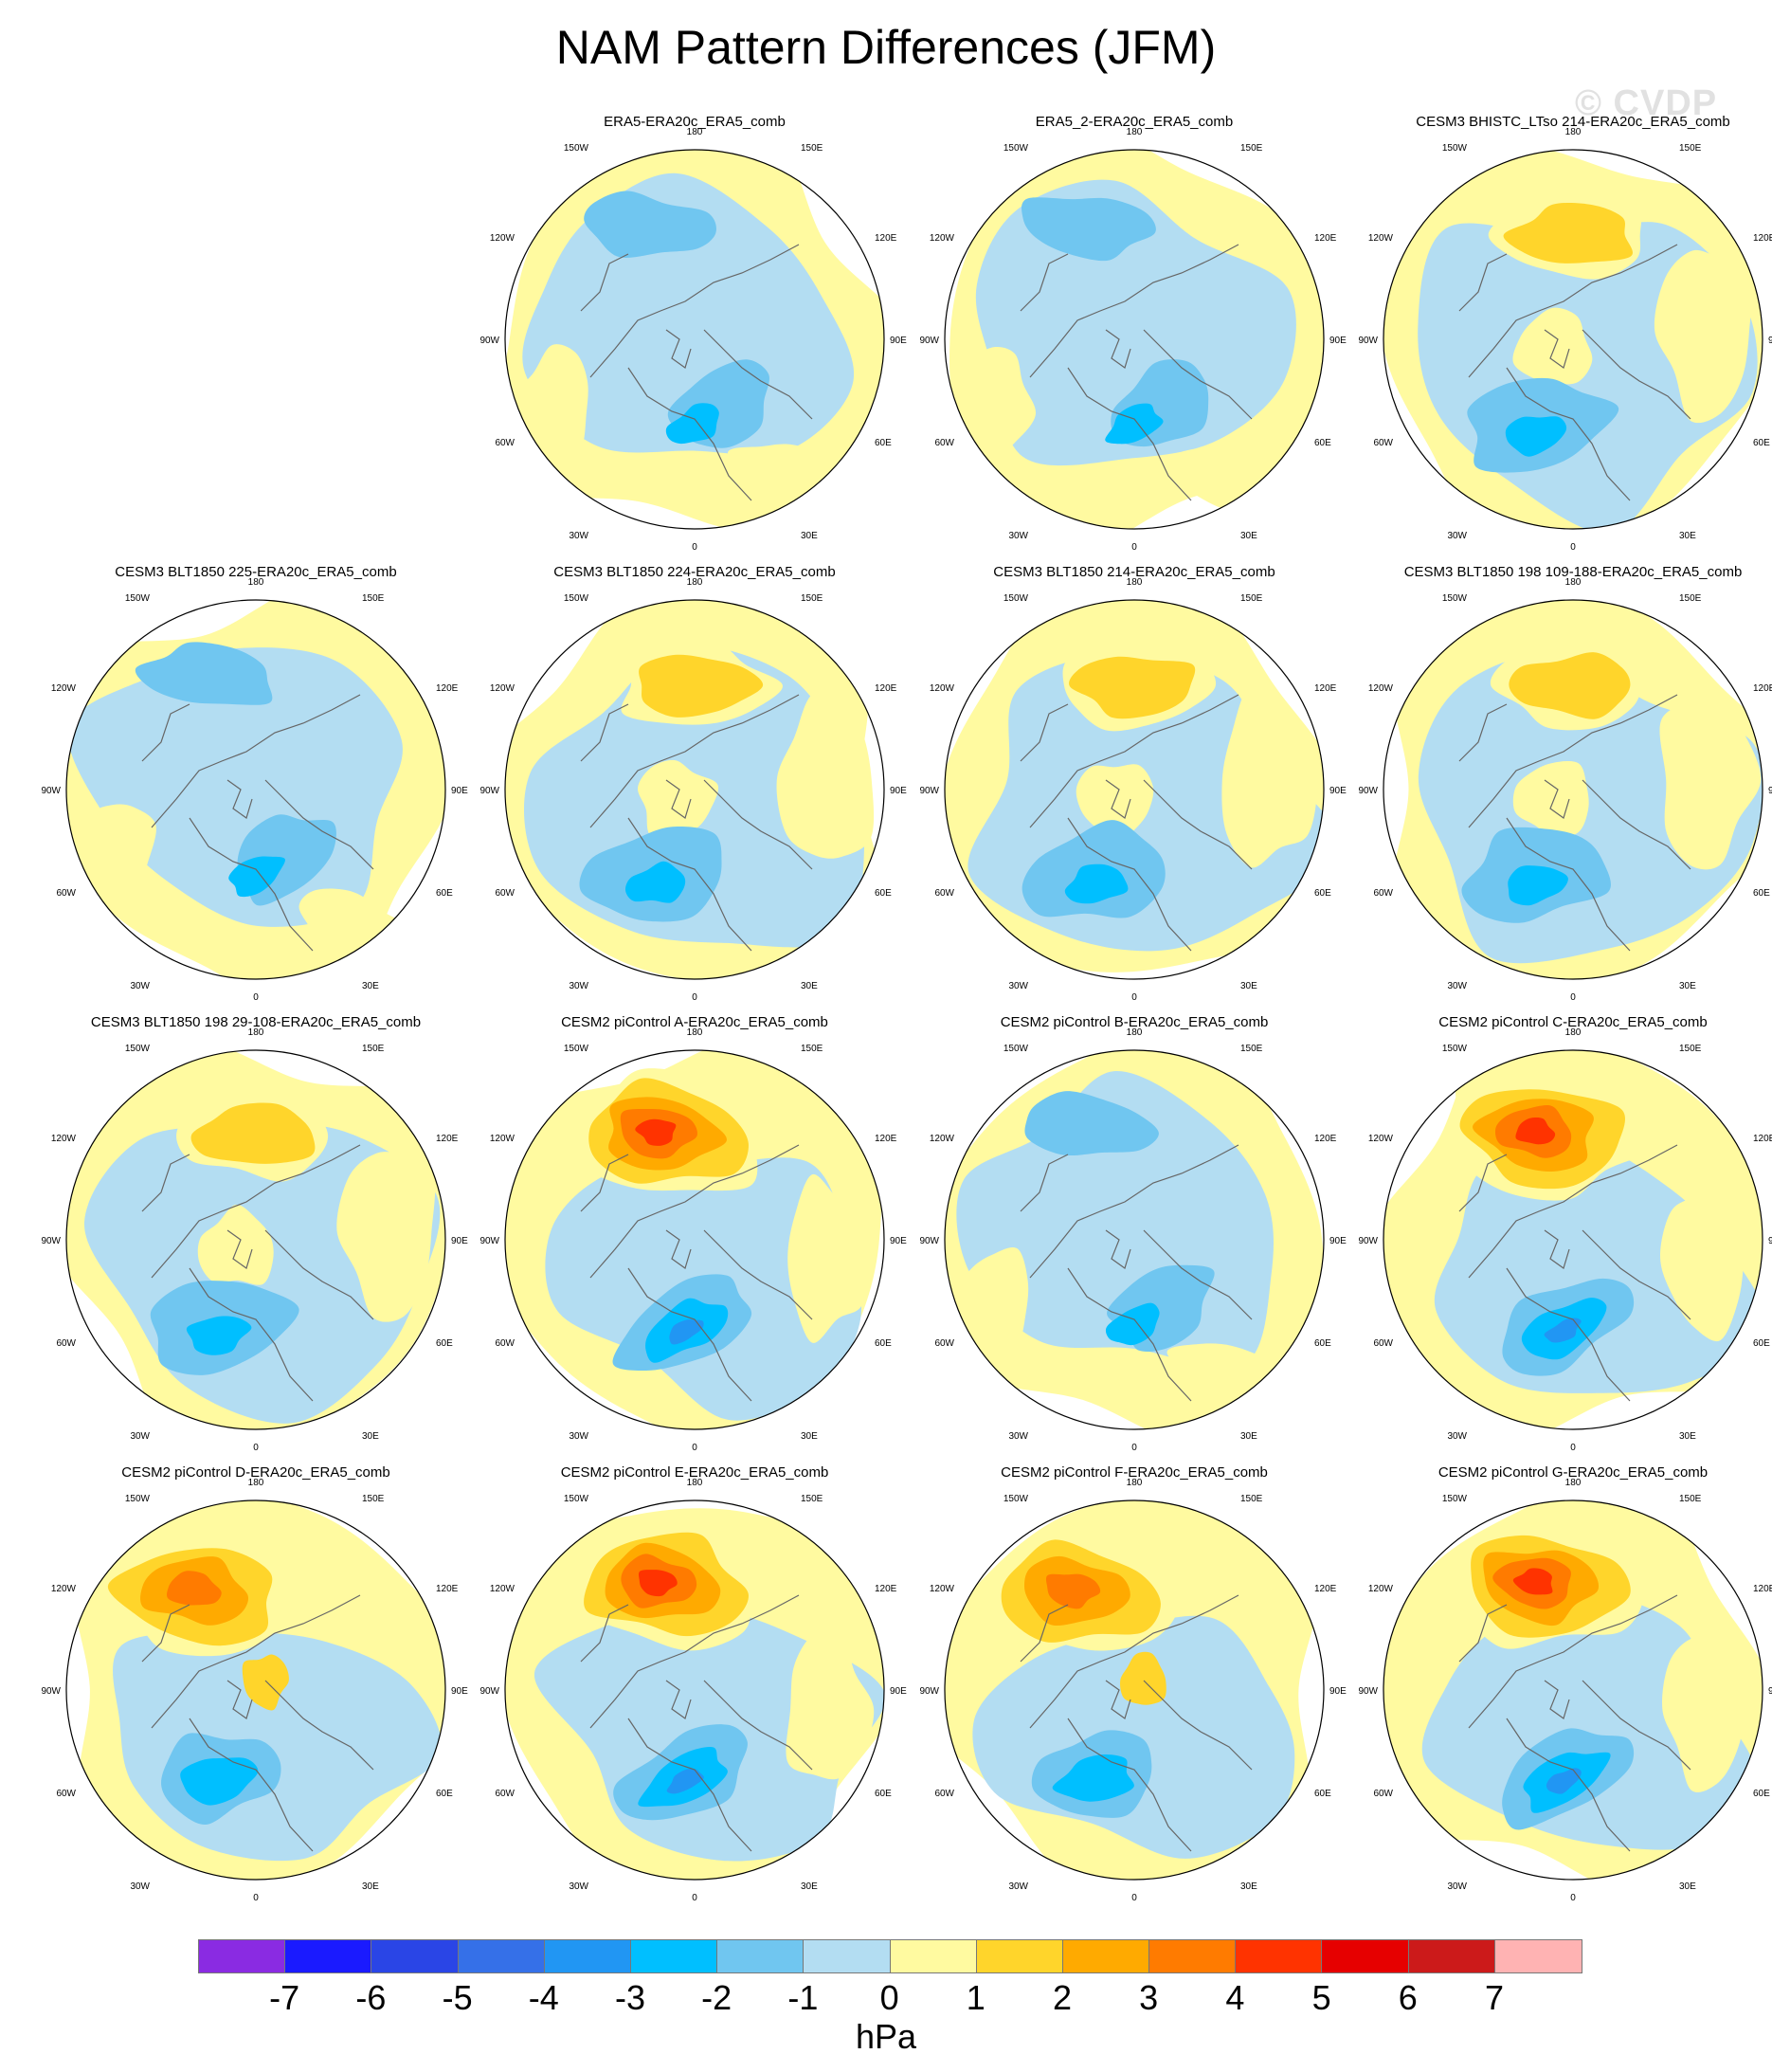  Describe the element at coordinates (629, 1997) in the screenshot. I see `colorbar-tick-label: -3` at that location.